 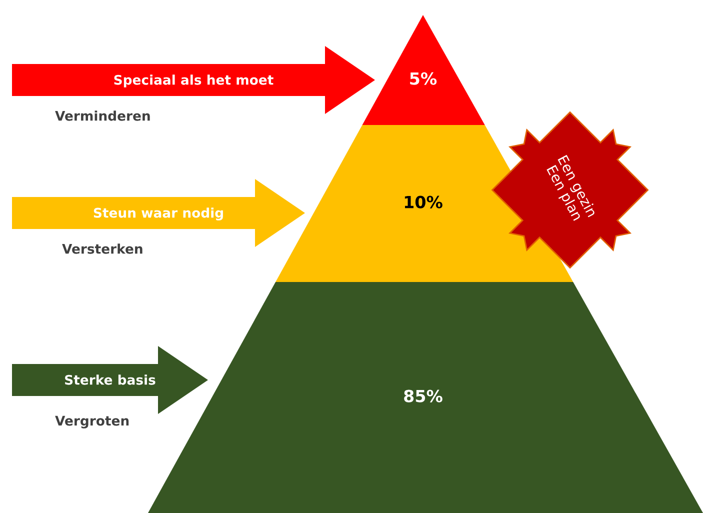 What do you see at coordinates (158, 214) in the screenshot?
I see `category-label: Steun waar nodig` at bounding box center [158, 214].